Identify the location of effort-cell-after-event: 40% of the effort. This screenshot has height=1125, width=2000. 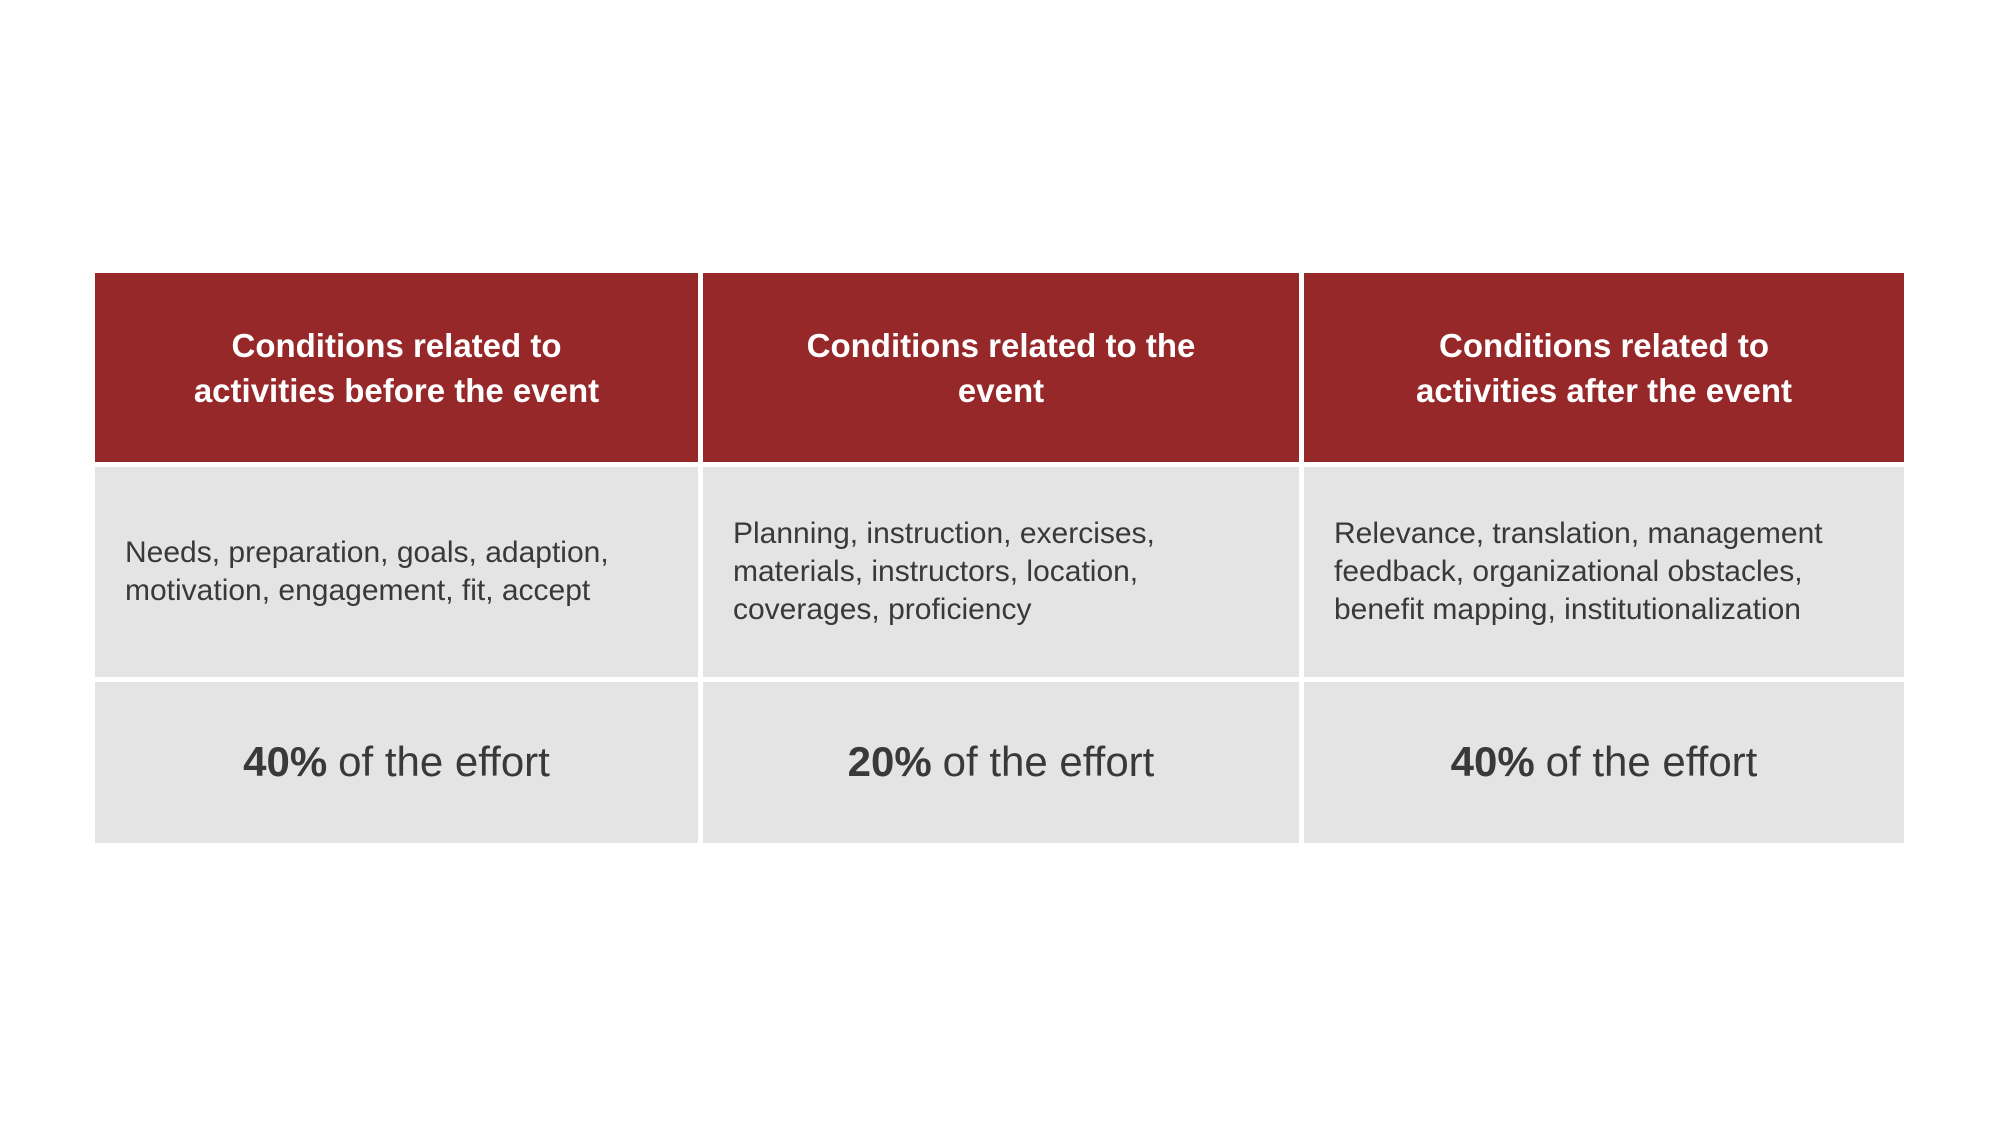
(1604, 762).